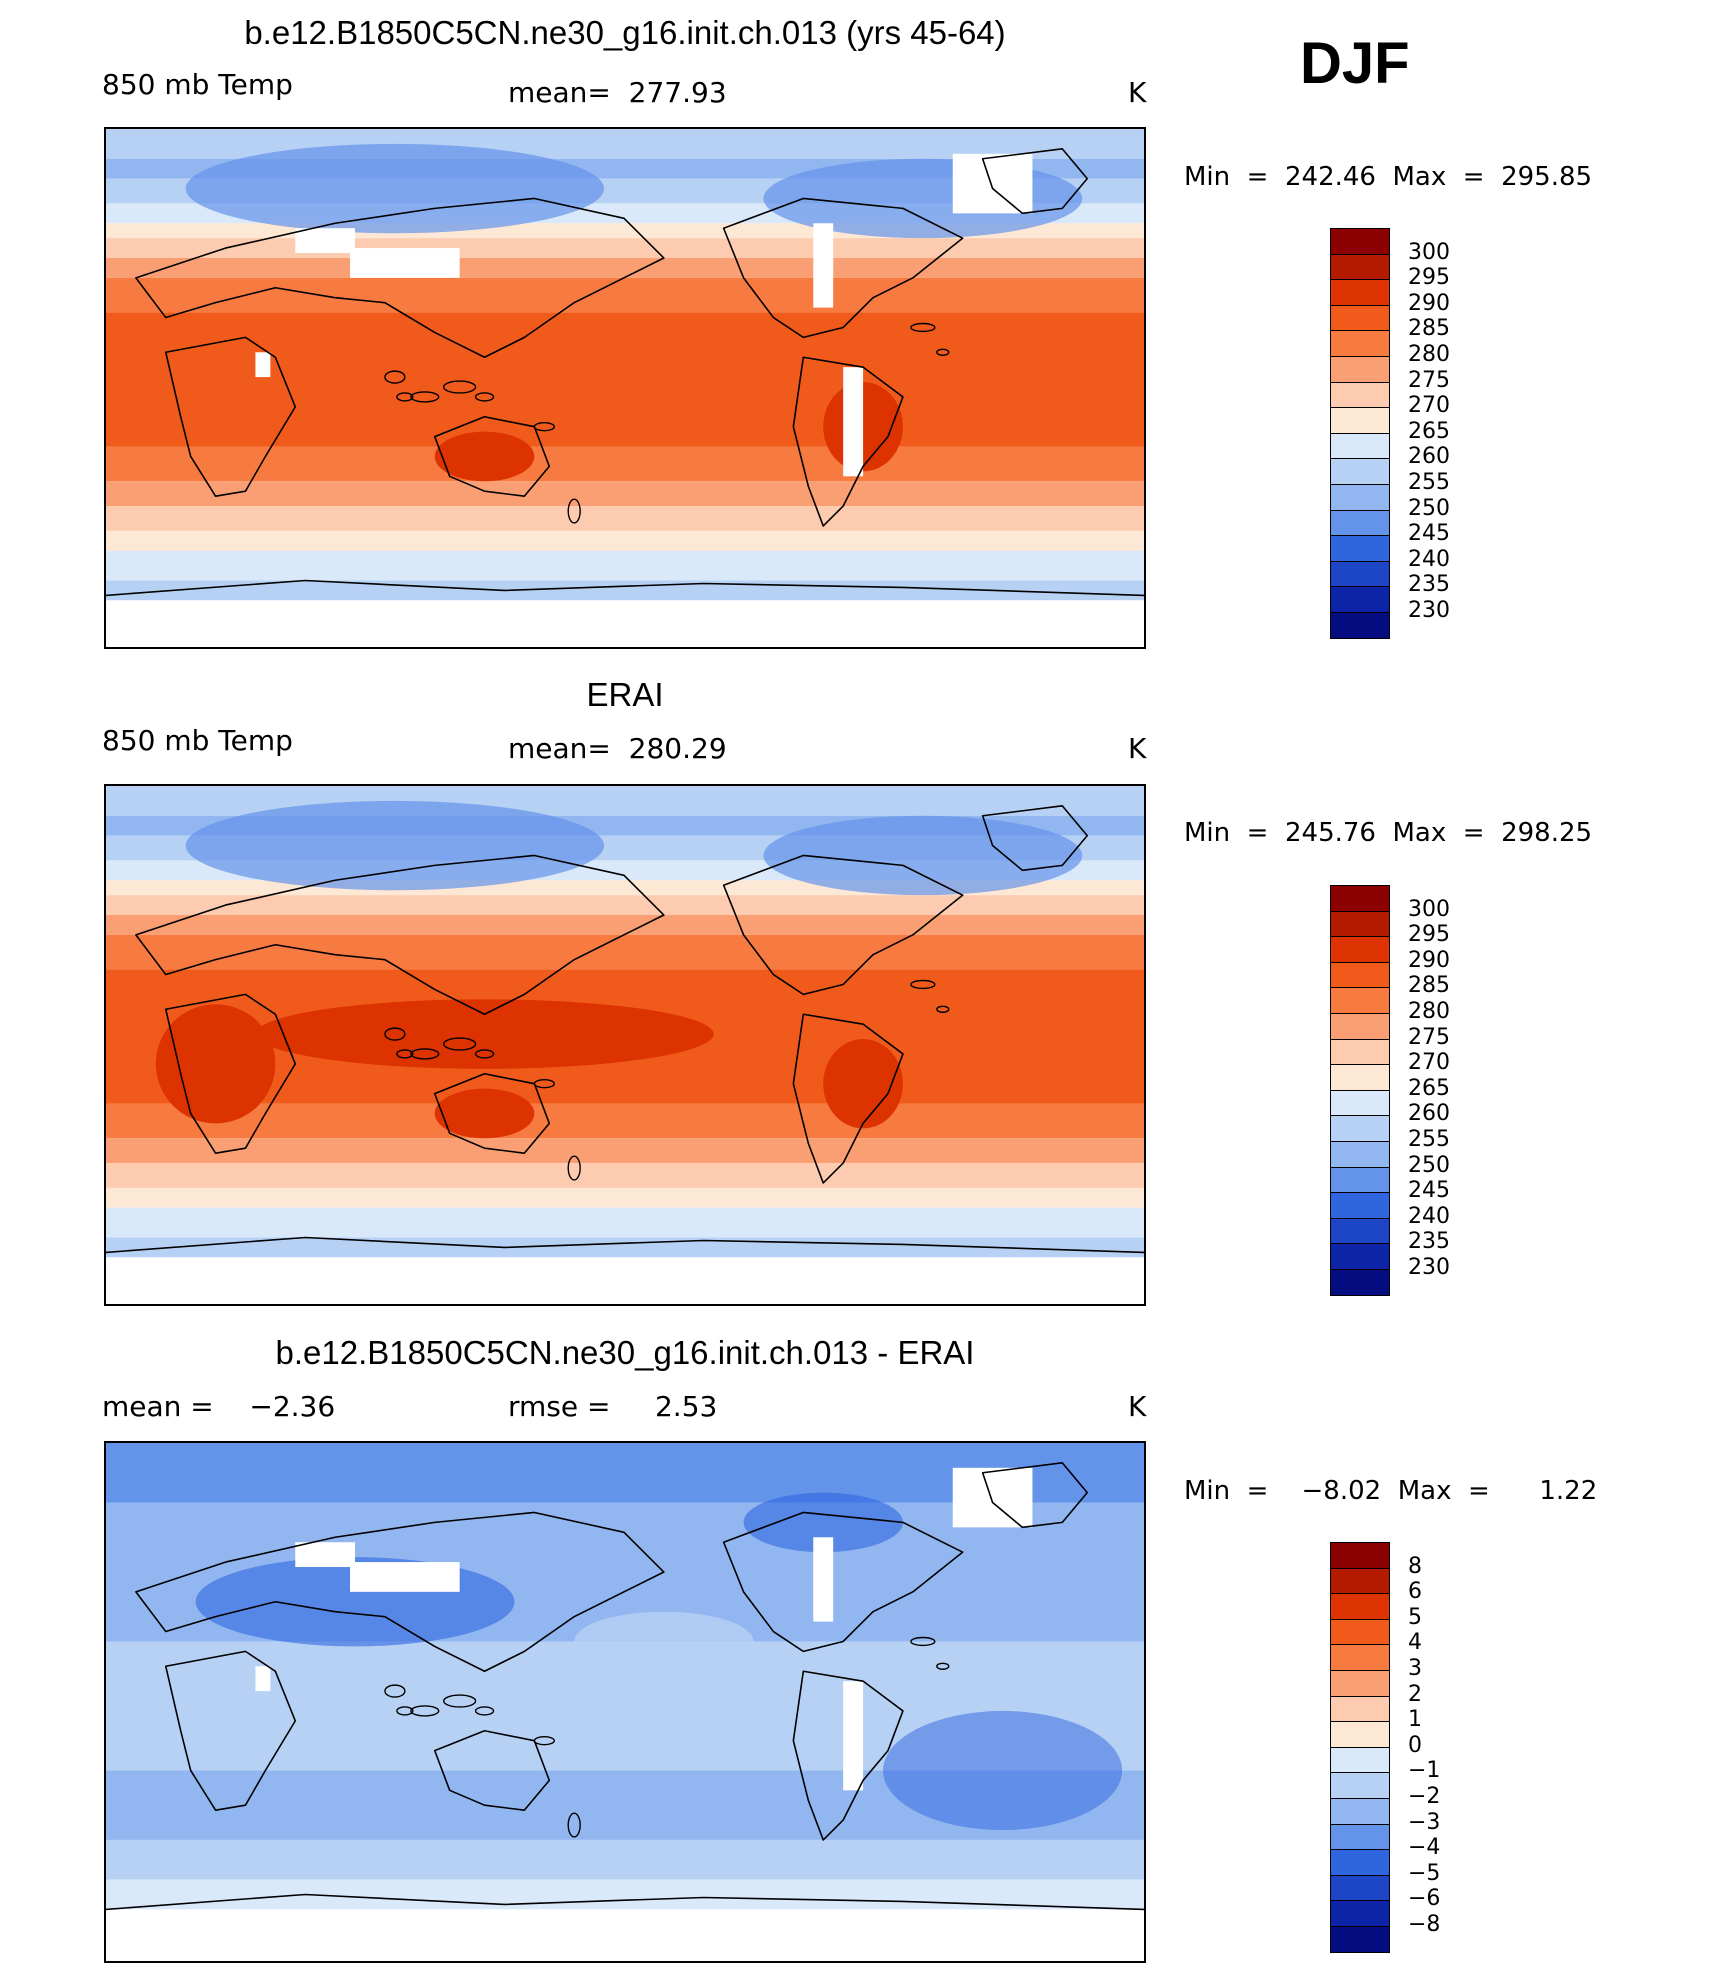 Image resolution: width=1710 pixels, height=1981 pixels. I want to click on panel-2-units: K, so click(1137, 748).